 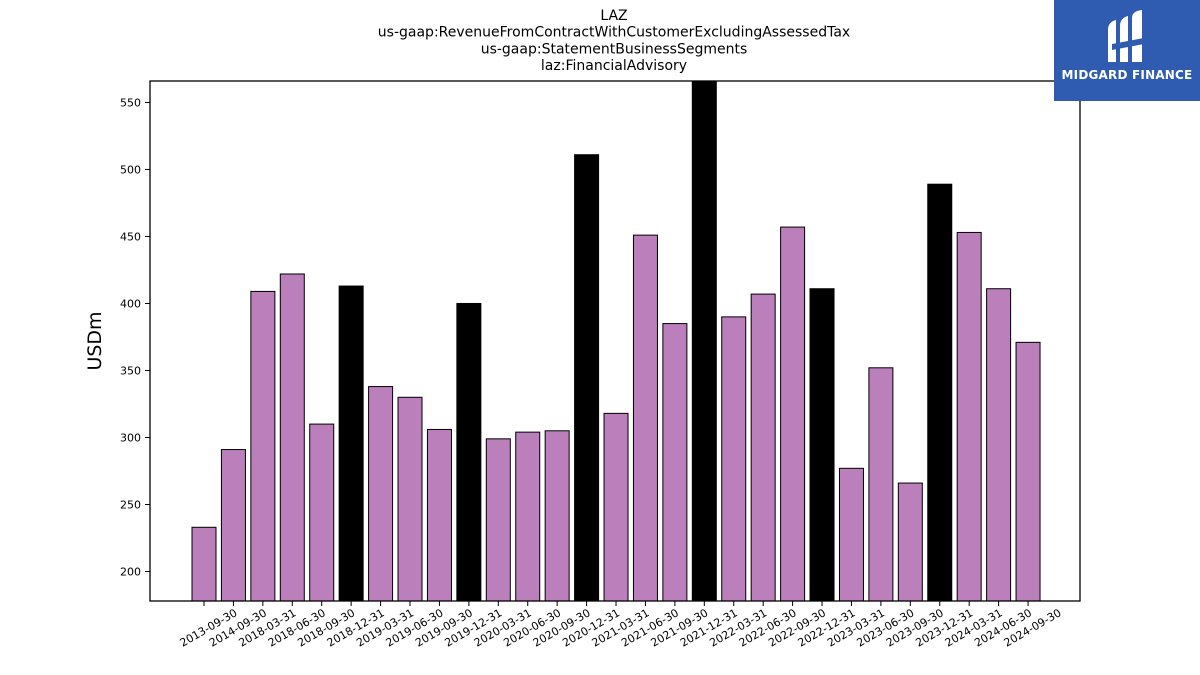 What do you see at coordinates (95, 340) in the screenshot?
I see `y-axis-label: USDm` at bounding box center [95, 340].